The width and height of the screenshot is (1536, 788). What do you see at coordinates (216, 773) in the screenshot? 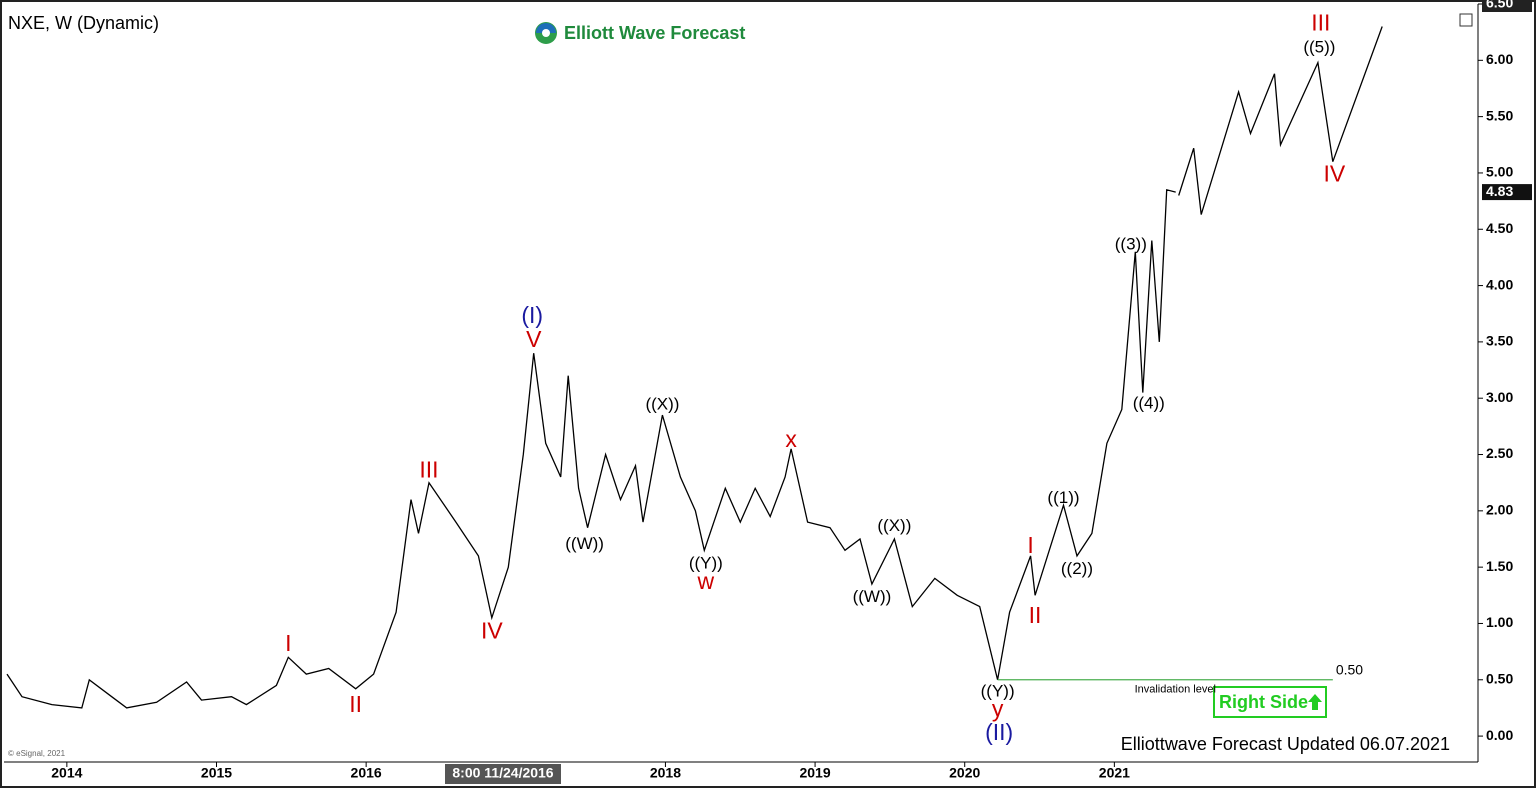
I see `x-tick-label: 2015` at bounding box center [216, 773].